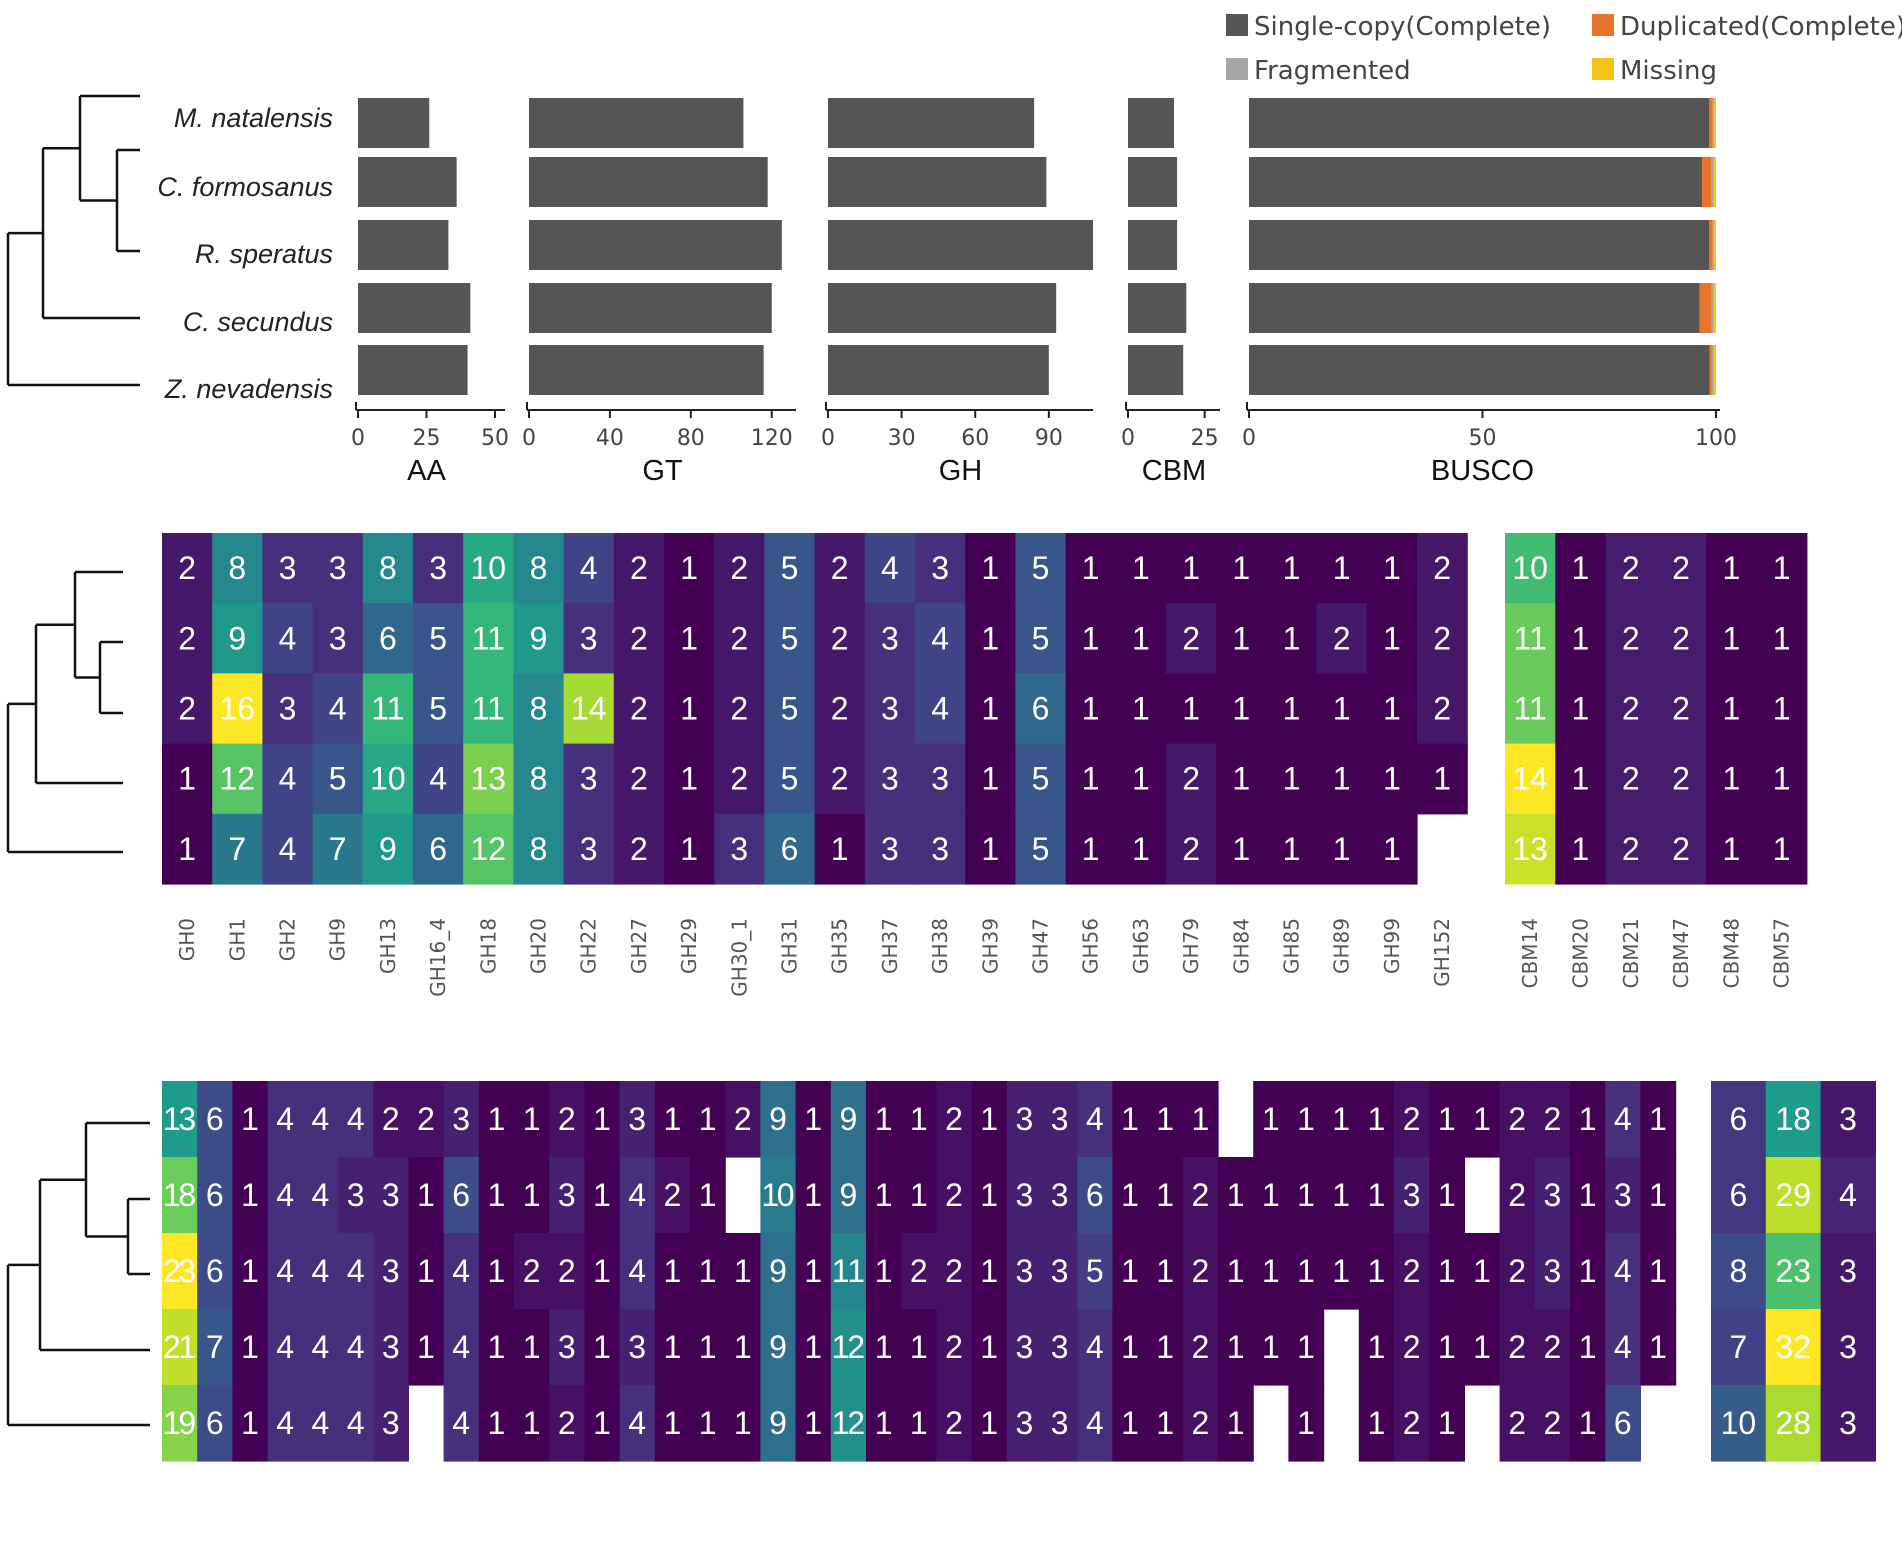  What do you see at coordinates (288, 939) in the screenshot?
I see `column-label: GH2` at bounding box center [288, 939].